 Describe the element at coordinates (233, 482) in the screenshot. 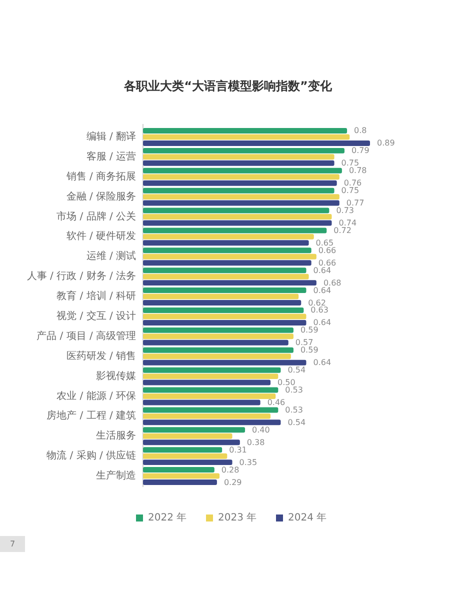

I see `data-label: 0.29` at that location.